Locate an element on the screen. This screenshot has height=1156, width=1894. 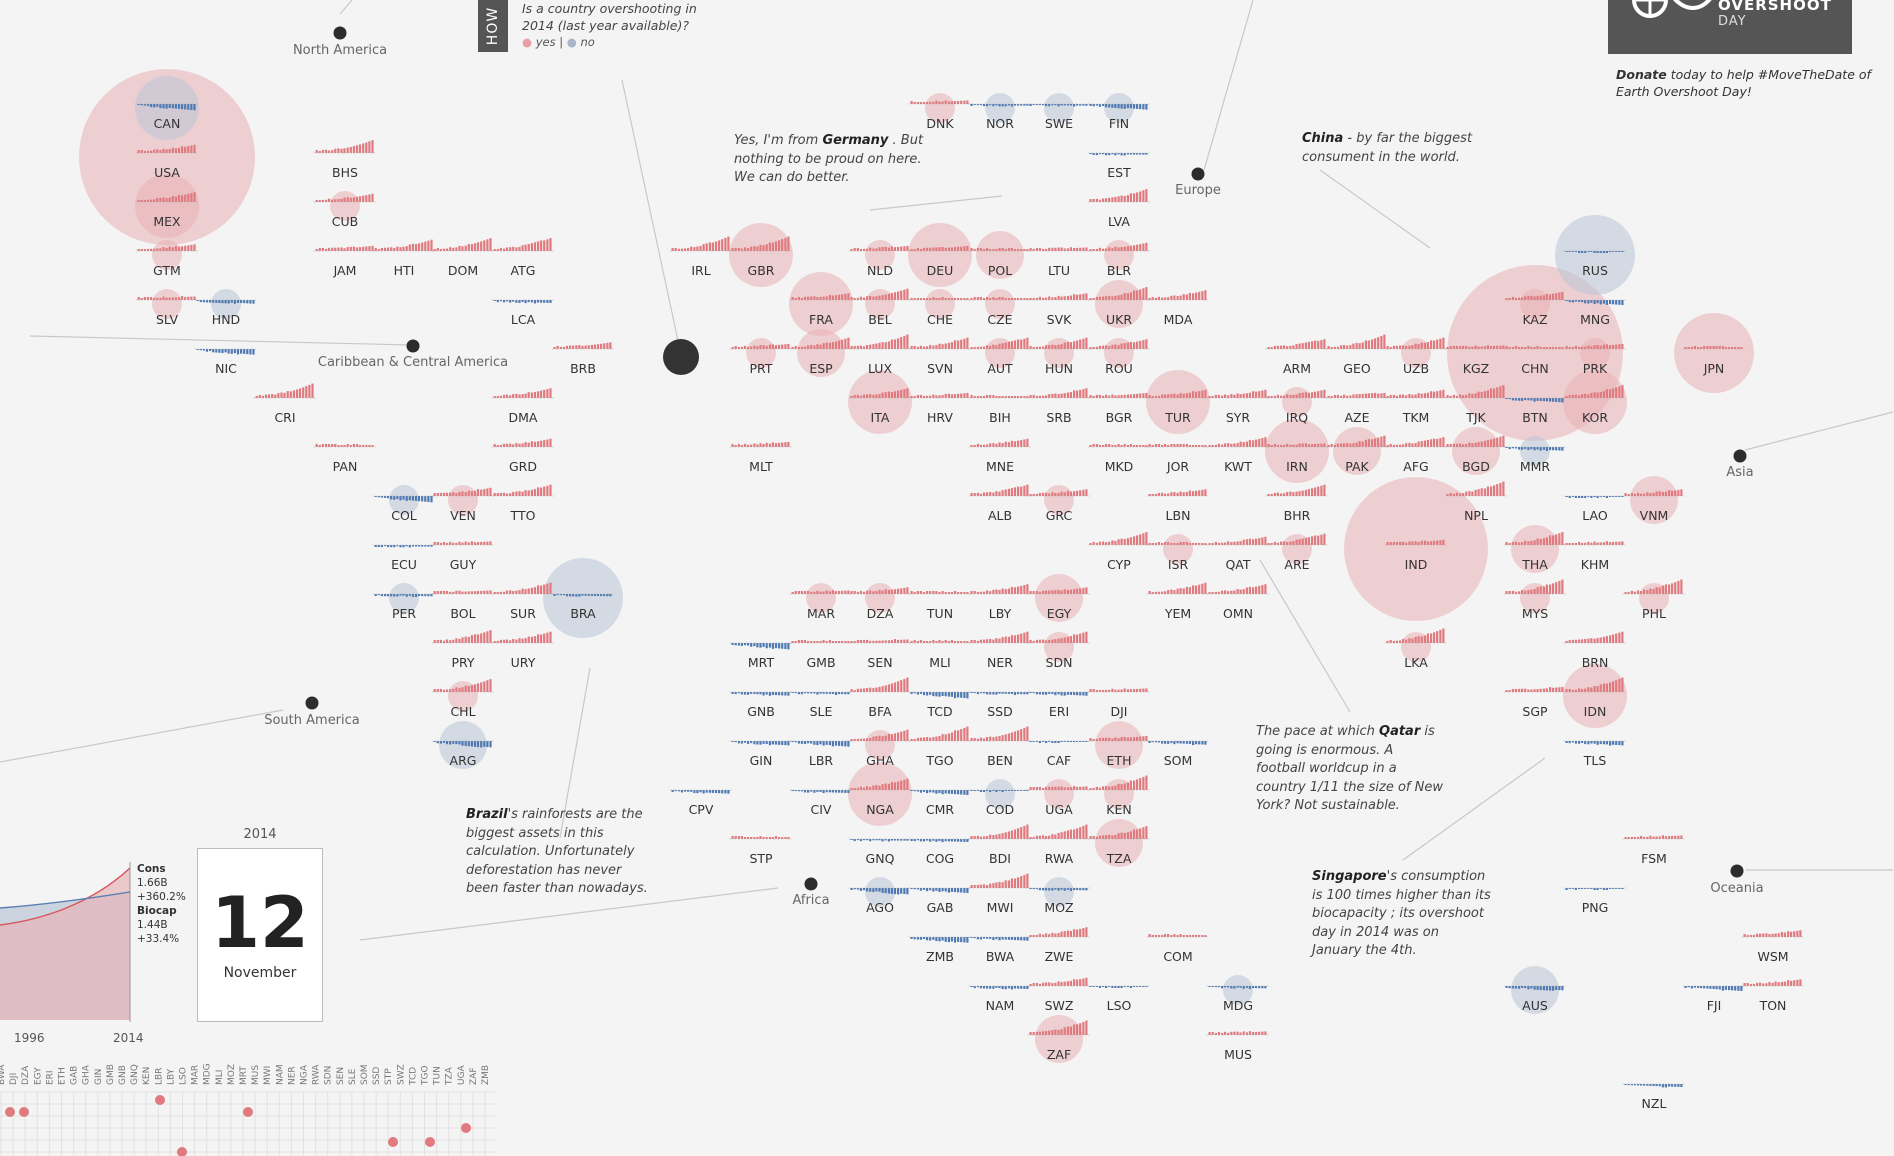
bubble-usa is located at coordinates (167, 157).